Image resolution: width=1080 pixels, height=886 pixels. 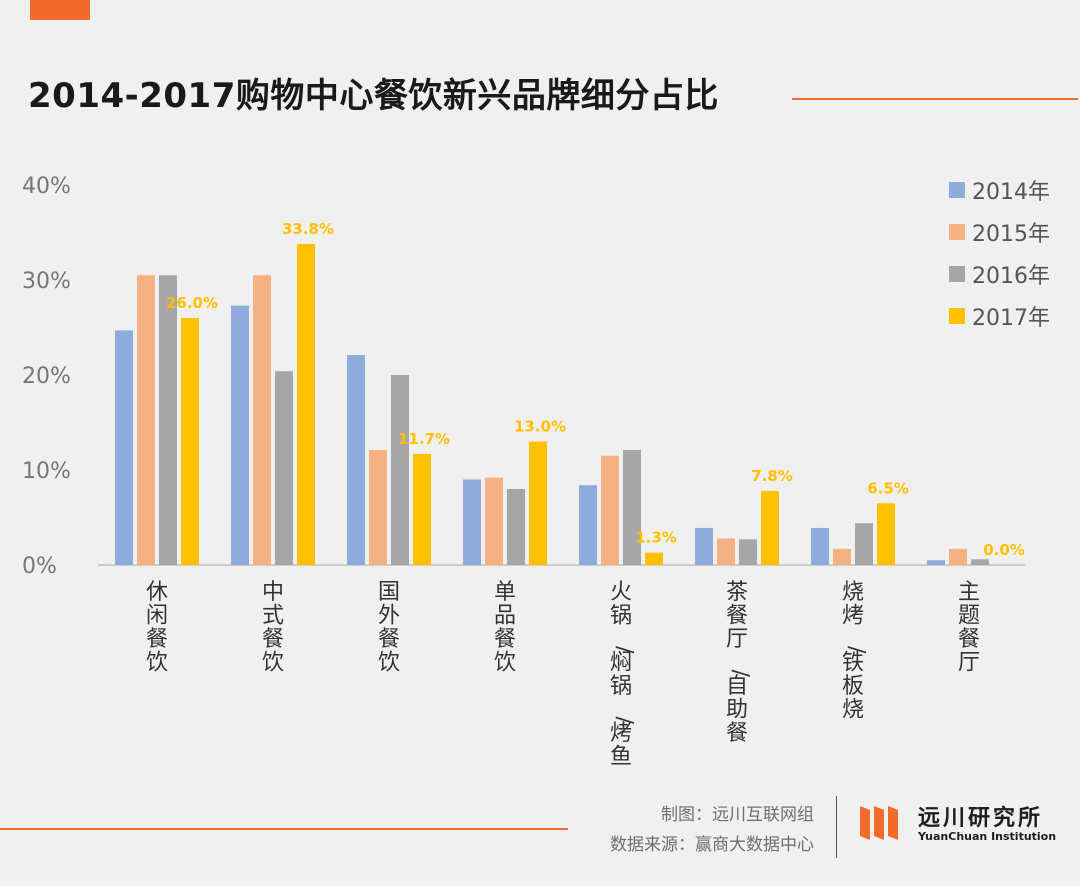 What do you see at coordinates (273, 628) in the screenshot?
I see `category-label: 中式餐饮` at bounding box center [273, 628].